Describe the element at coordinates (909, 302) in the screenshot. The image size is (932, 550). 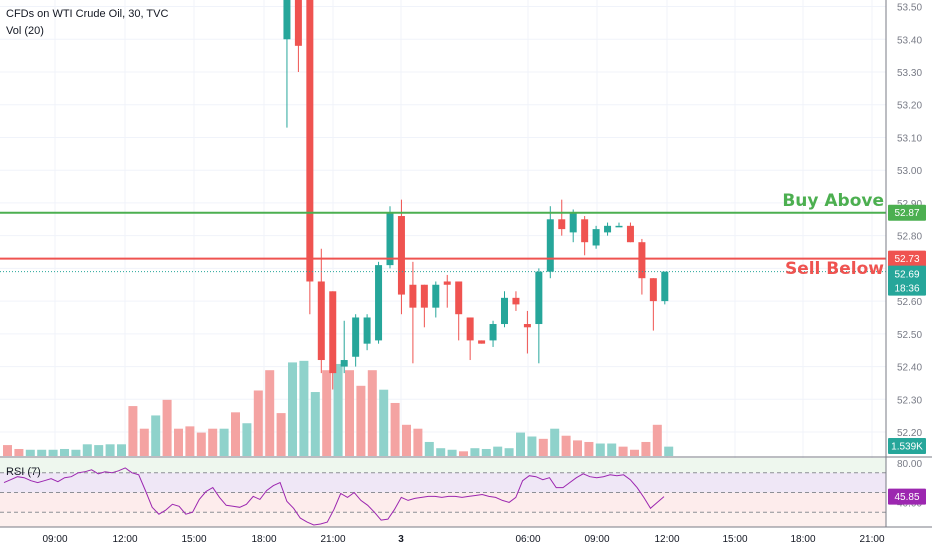
I see `price-tick-label: 52.60` at that location.